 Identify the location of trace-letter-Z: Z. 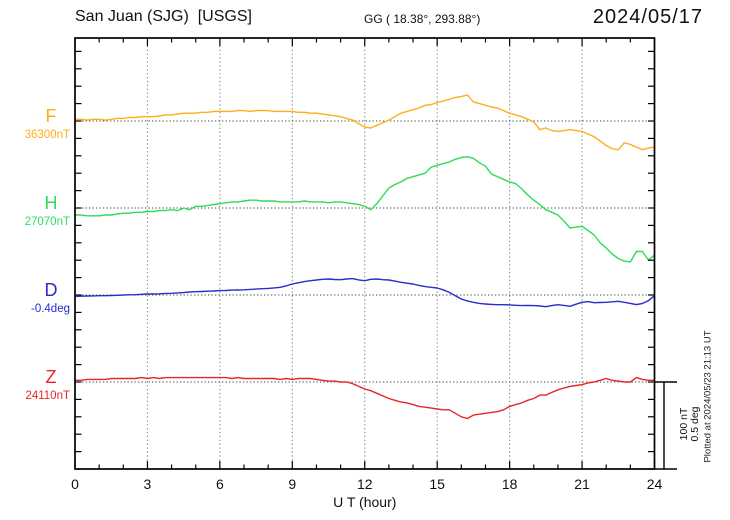
(51, 377).